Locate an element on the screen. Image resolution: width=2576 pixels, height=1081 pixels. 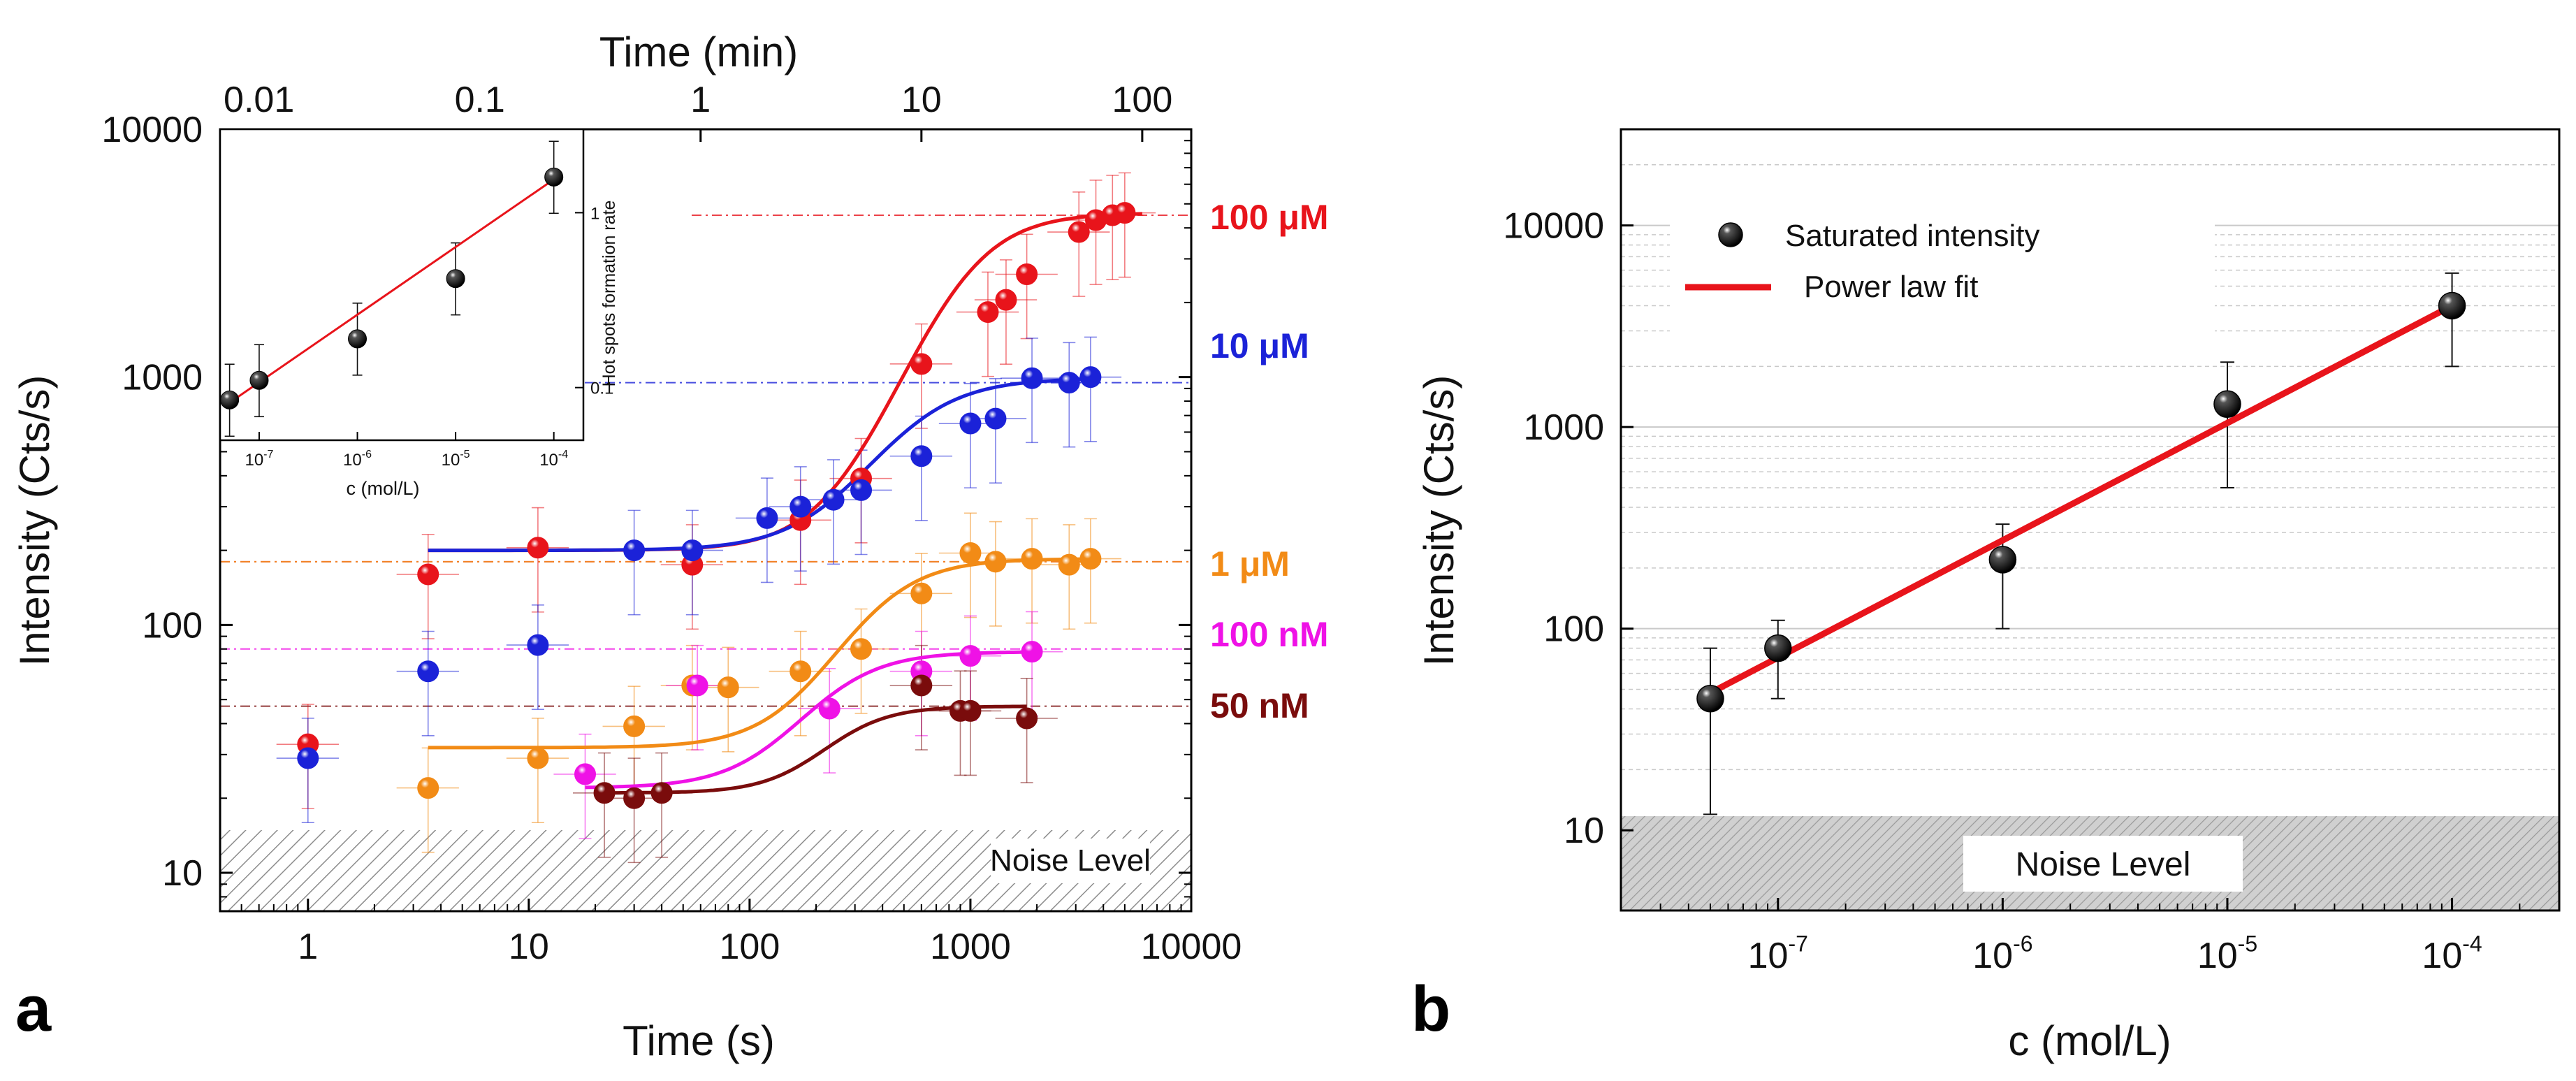
series-label-2: 1 μM is located at coordinates (1250, 563).